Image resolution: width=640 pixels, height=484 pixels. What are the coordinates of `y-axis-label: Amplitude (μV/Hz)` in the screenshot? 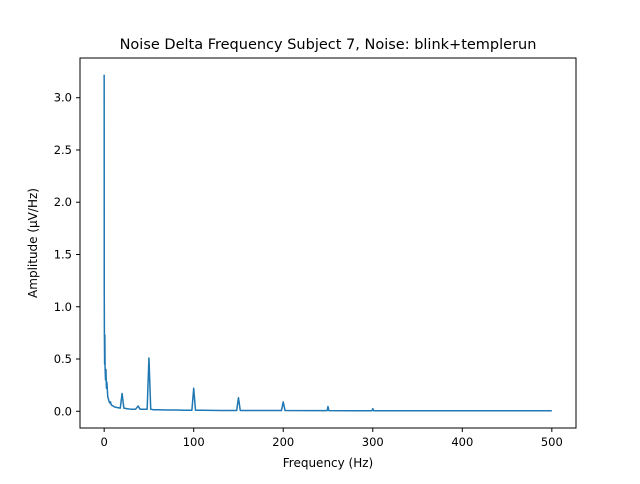 It's located at (33, 243).